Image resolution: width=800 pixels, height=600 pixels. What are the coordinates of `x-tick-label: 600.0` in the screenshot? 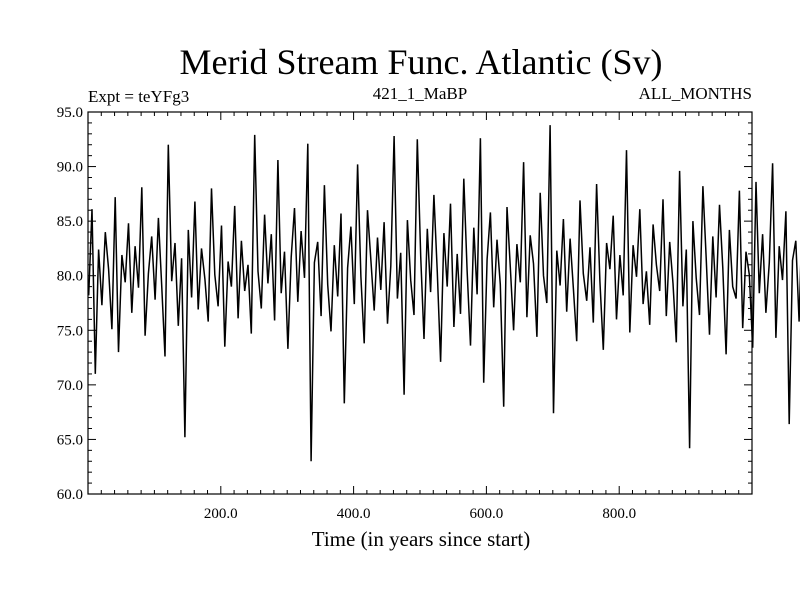 It's located at (487, 514).